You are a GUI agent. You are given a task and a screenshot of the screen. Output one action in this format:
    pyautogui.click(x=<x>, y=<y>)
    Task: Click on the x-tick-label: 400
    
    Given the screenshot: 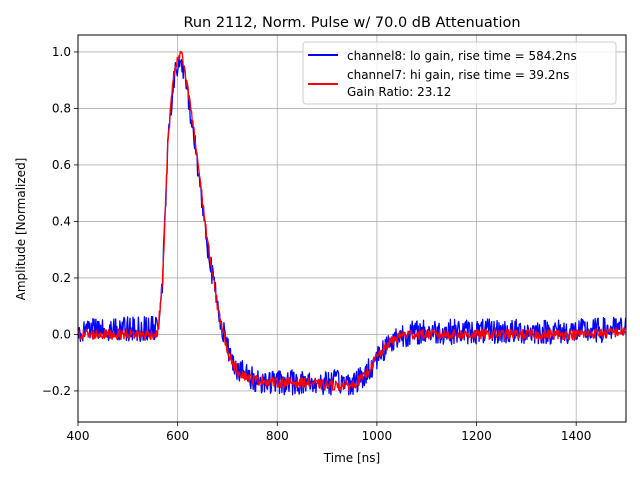 What is the action you would take?
    pyautogui.click(x=78, y=436)
    